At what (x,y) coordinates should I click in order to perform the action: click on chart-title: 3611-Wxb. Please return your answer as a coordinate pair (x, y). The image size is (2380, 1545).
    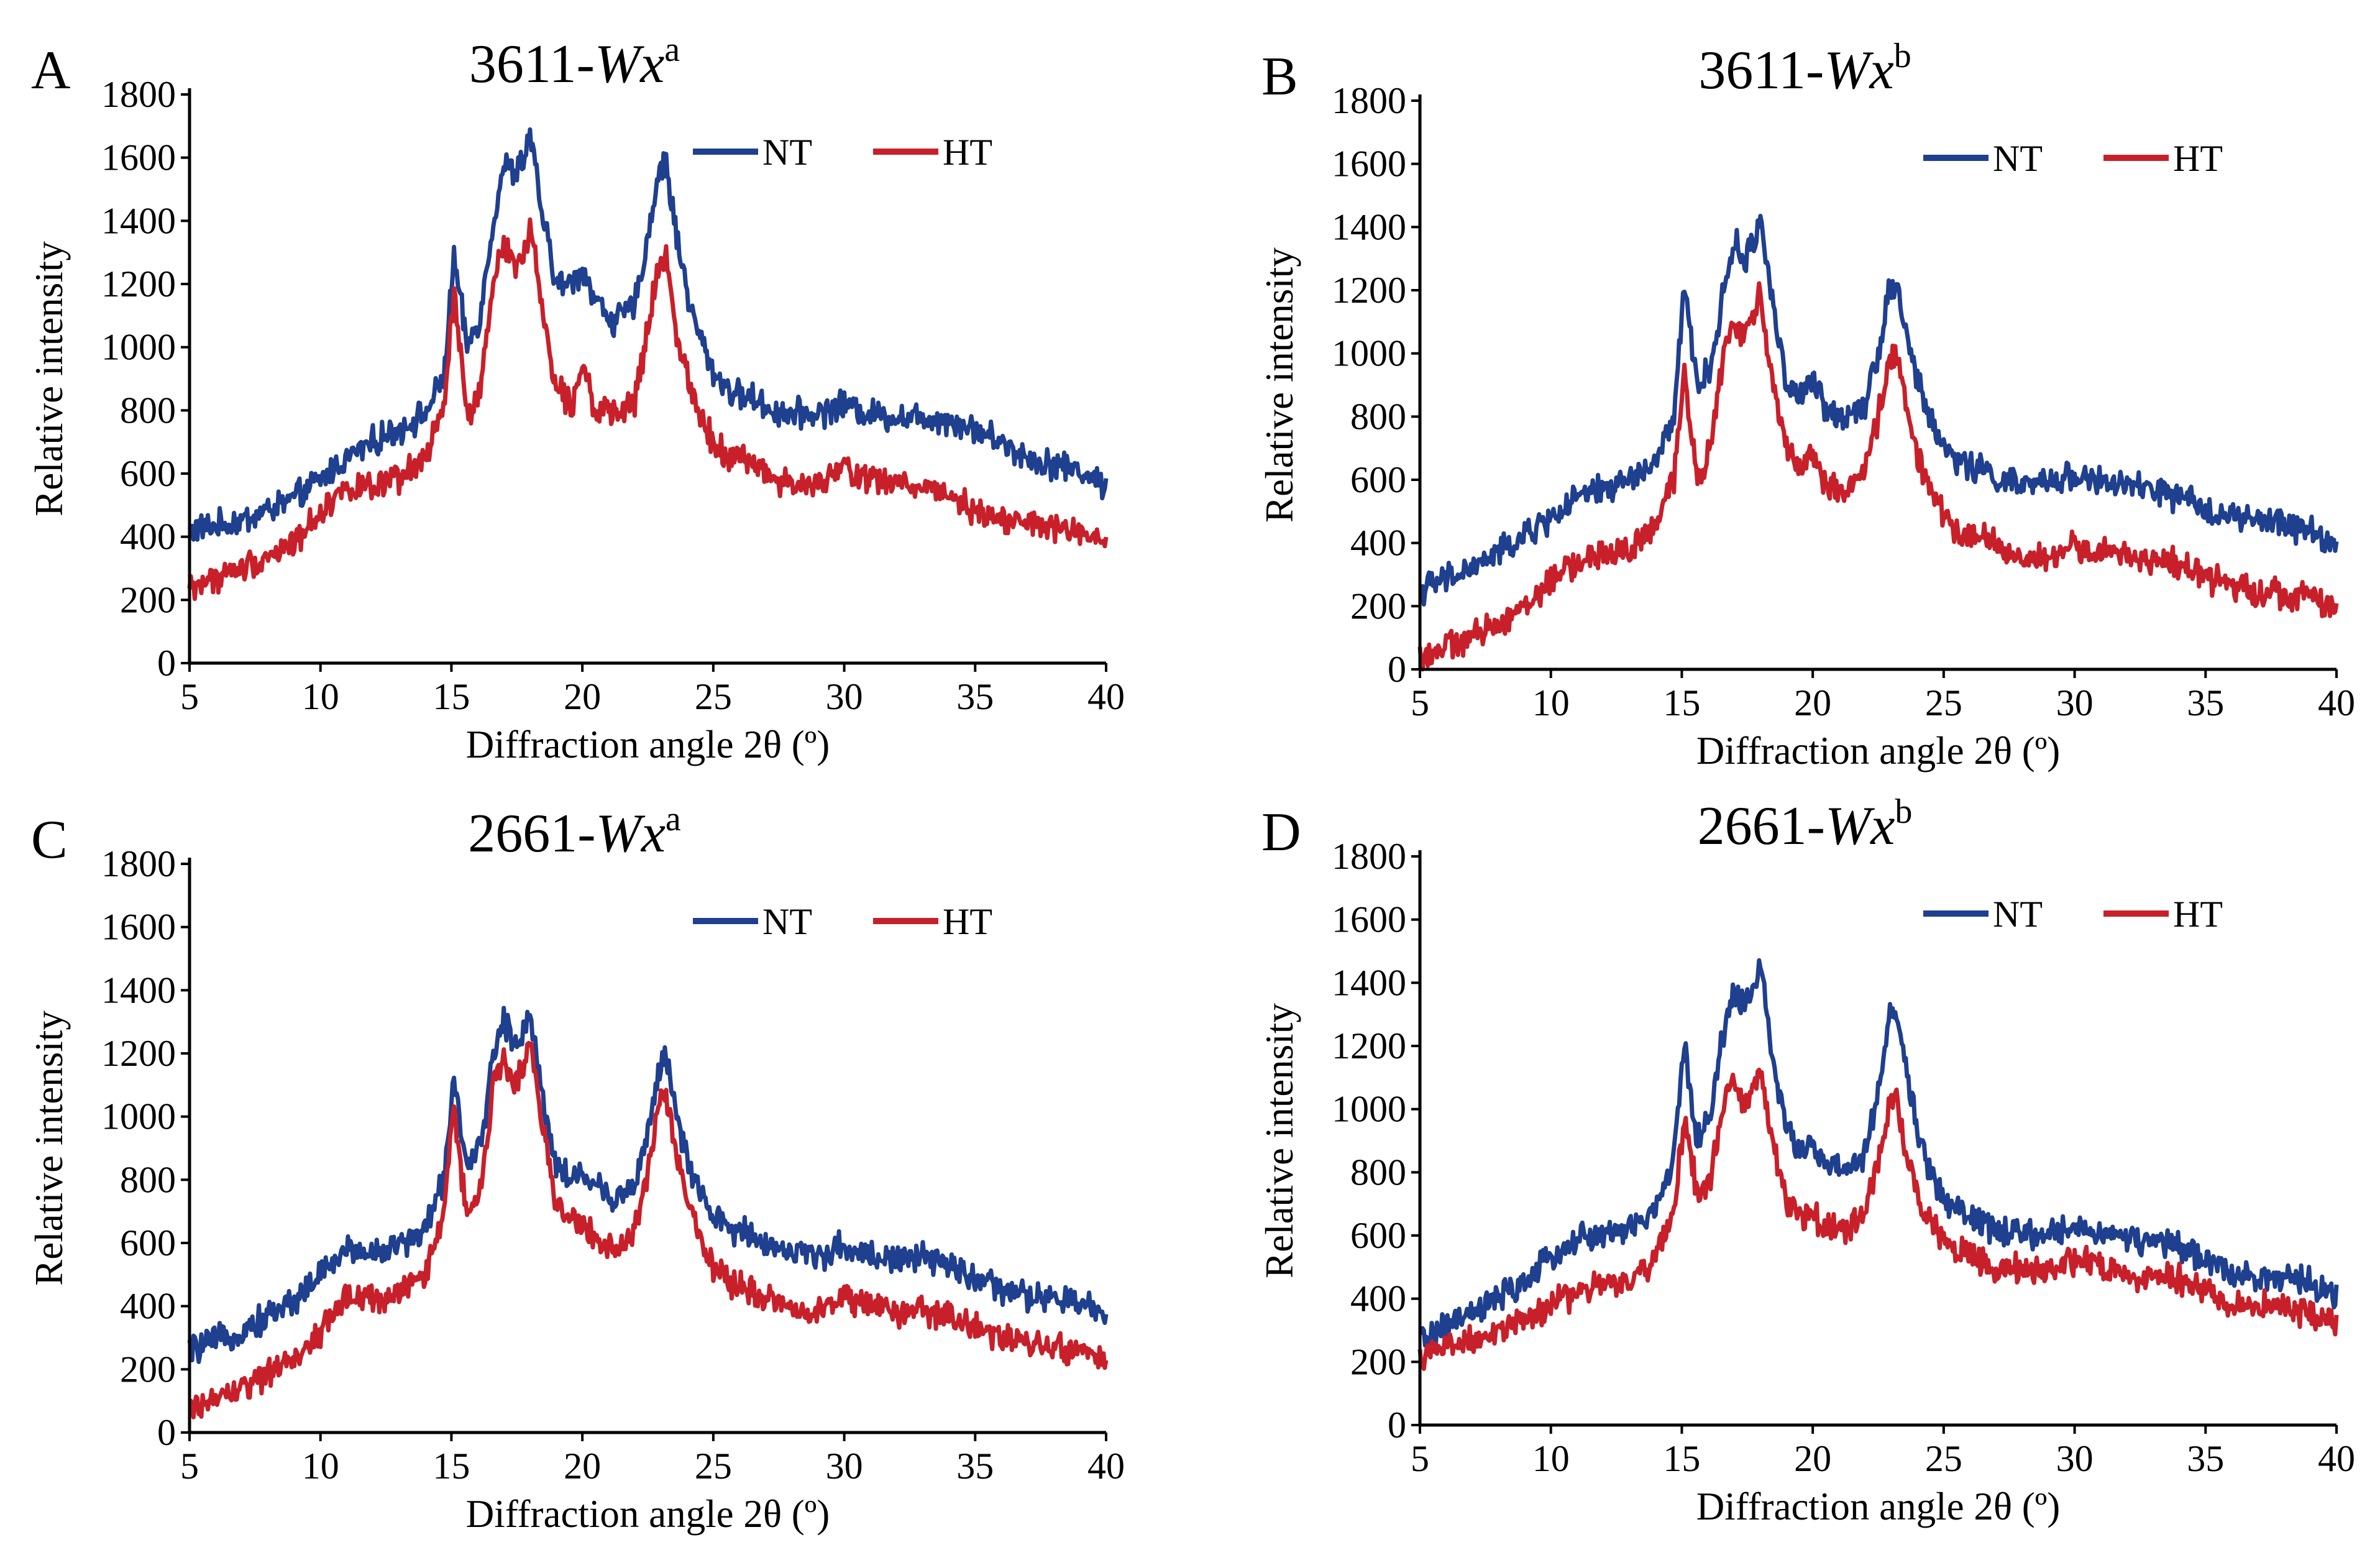
    Looking at the image, I should click on (1805, 69).